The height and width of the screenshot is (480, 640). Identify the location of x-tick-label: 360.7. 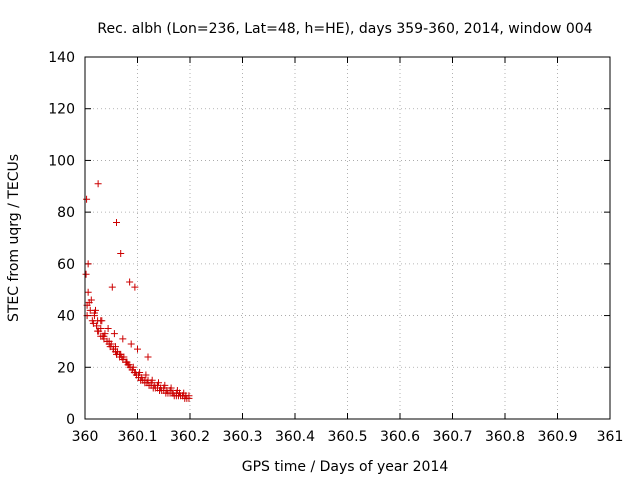
(452, 437).